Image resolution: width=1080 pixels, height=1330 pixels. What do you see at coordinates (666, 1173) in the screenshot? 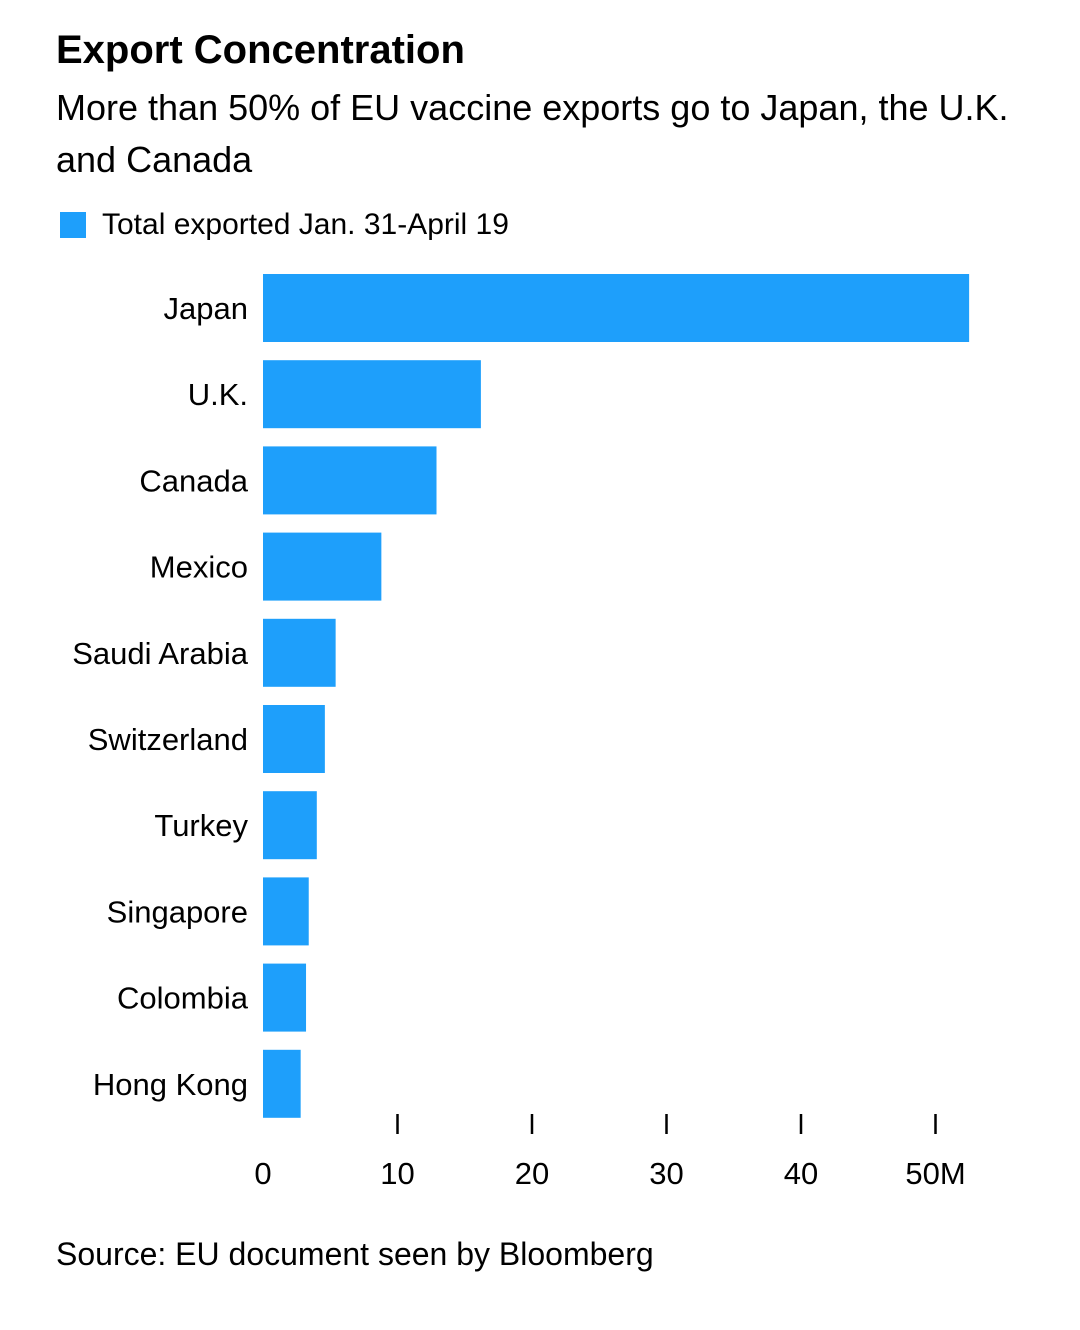
I see `x-tick-label: 30` at bounding box center [666, 1173].